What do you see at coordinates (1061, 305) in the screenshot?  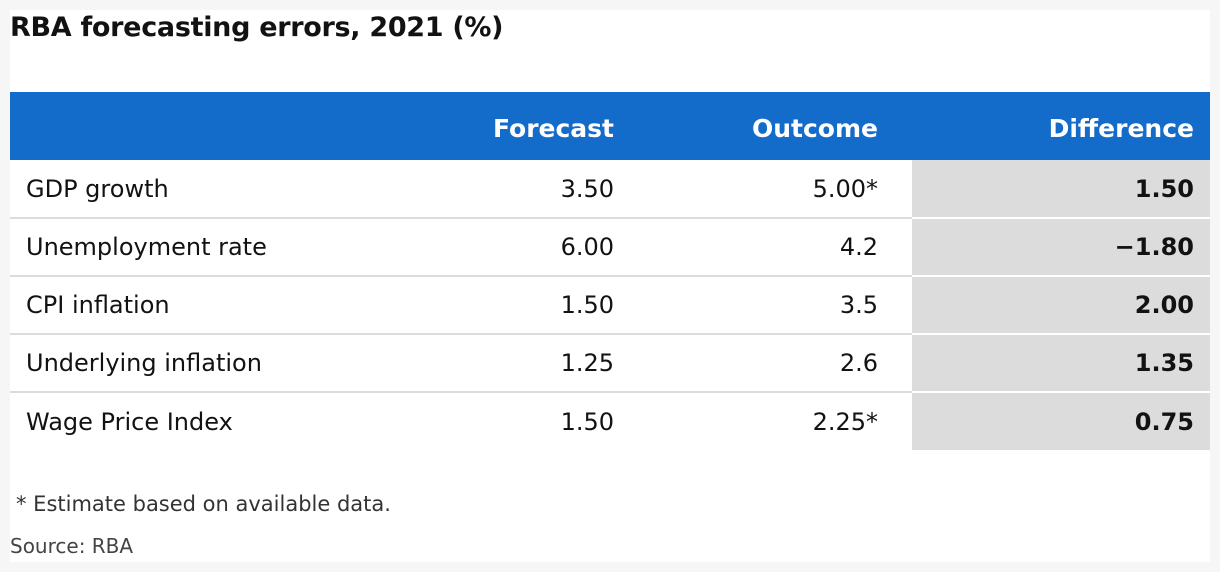 I see `difference-value: 2.00` at bounding box center [1061, 305].